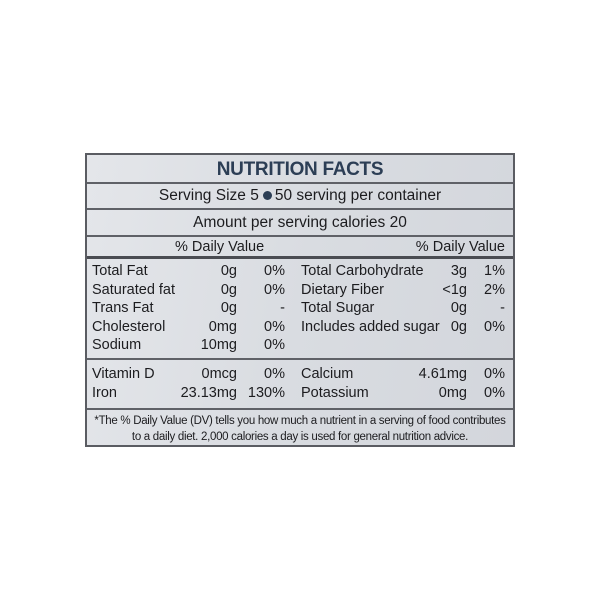  What do you see at coordinates (208, 195) in the screenshot?
I see `serving-size: Serving Size 5` at bounding box center [208, 195].